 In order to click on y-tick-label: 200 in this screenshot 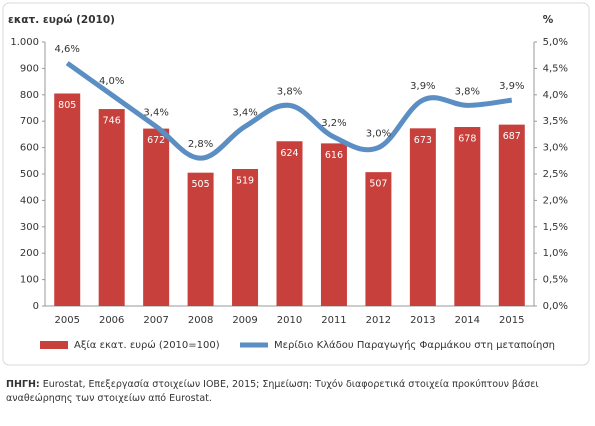, I will do `click(29, 253)`.